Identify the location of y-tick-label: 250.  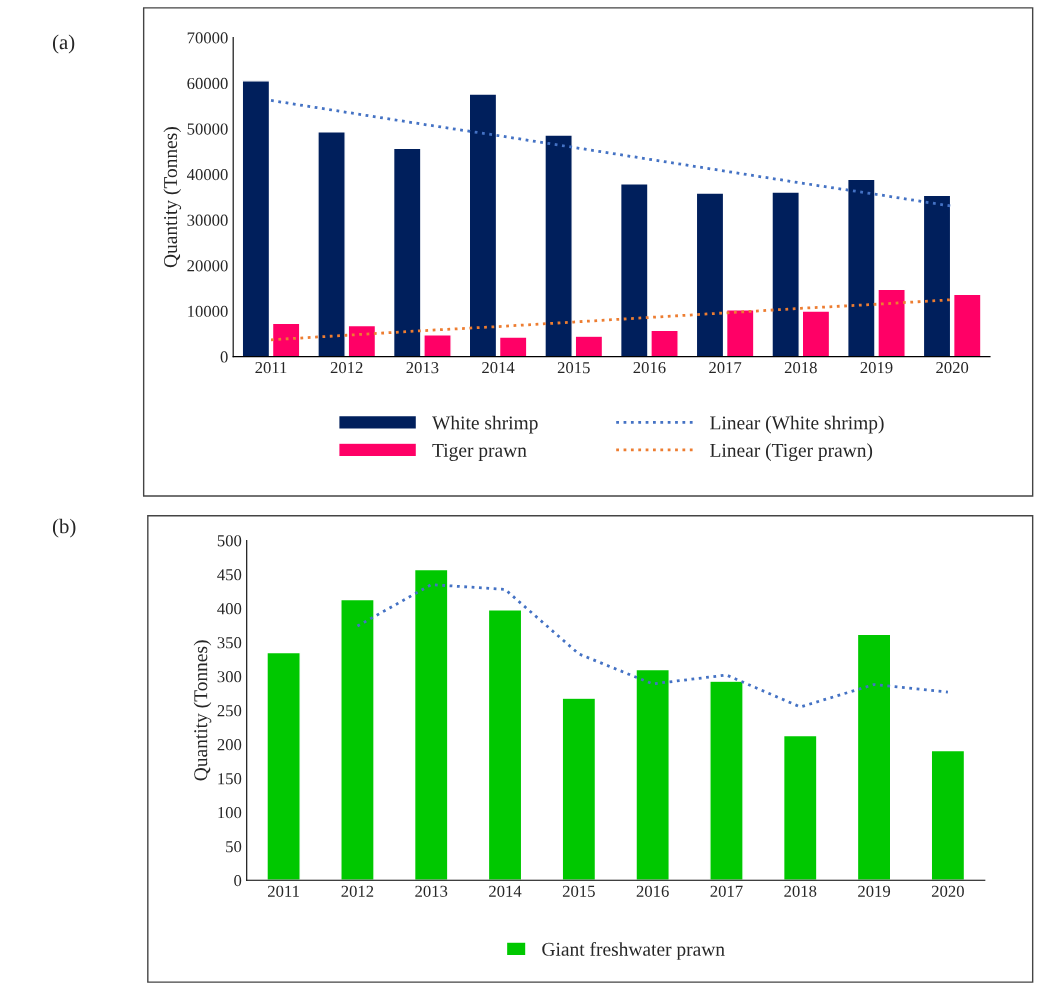
(229, 711).